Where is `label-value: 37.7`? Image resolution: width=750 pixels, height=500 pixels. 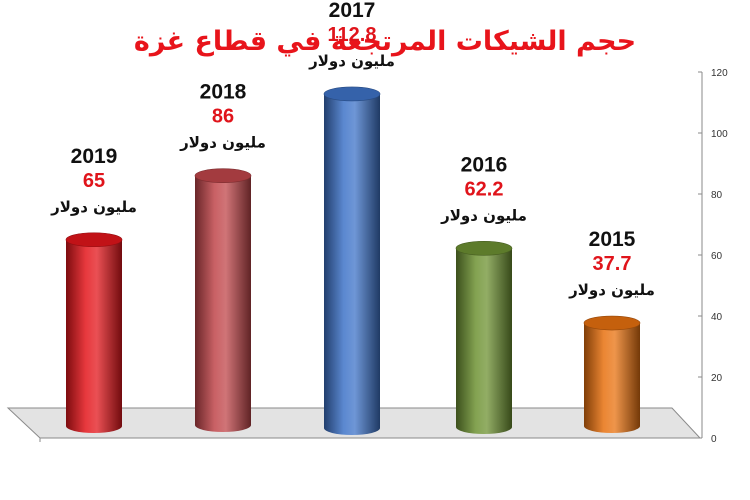 label-value: 37.7 is located at coordinates (612, 264).